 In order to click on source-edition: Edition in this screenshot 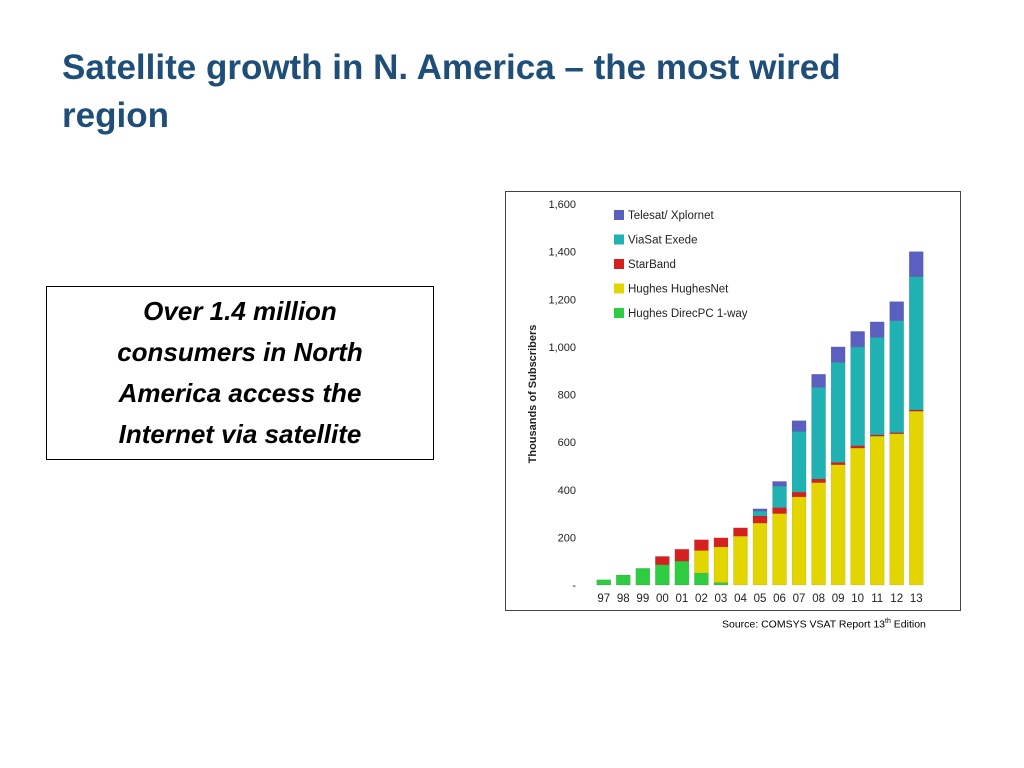, I will do `click(908, 624)`.